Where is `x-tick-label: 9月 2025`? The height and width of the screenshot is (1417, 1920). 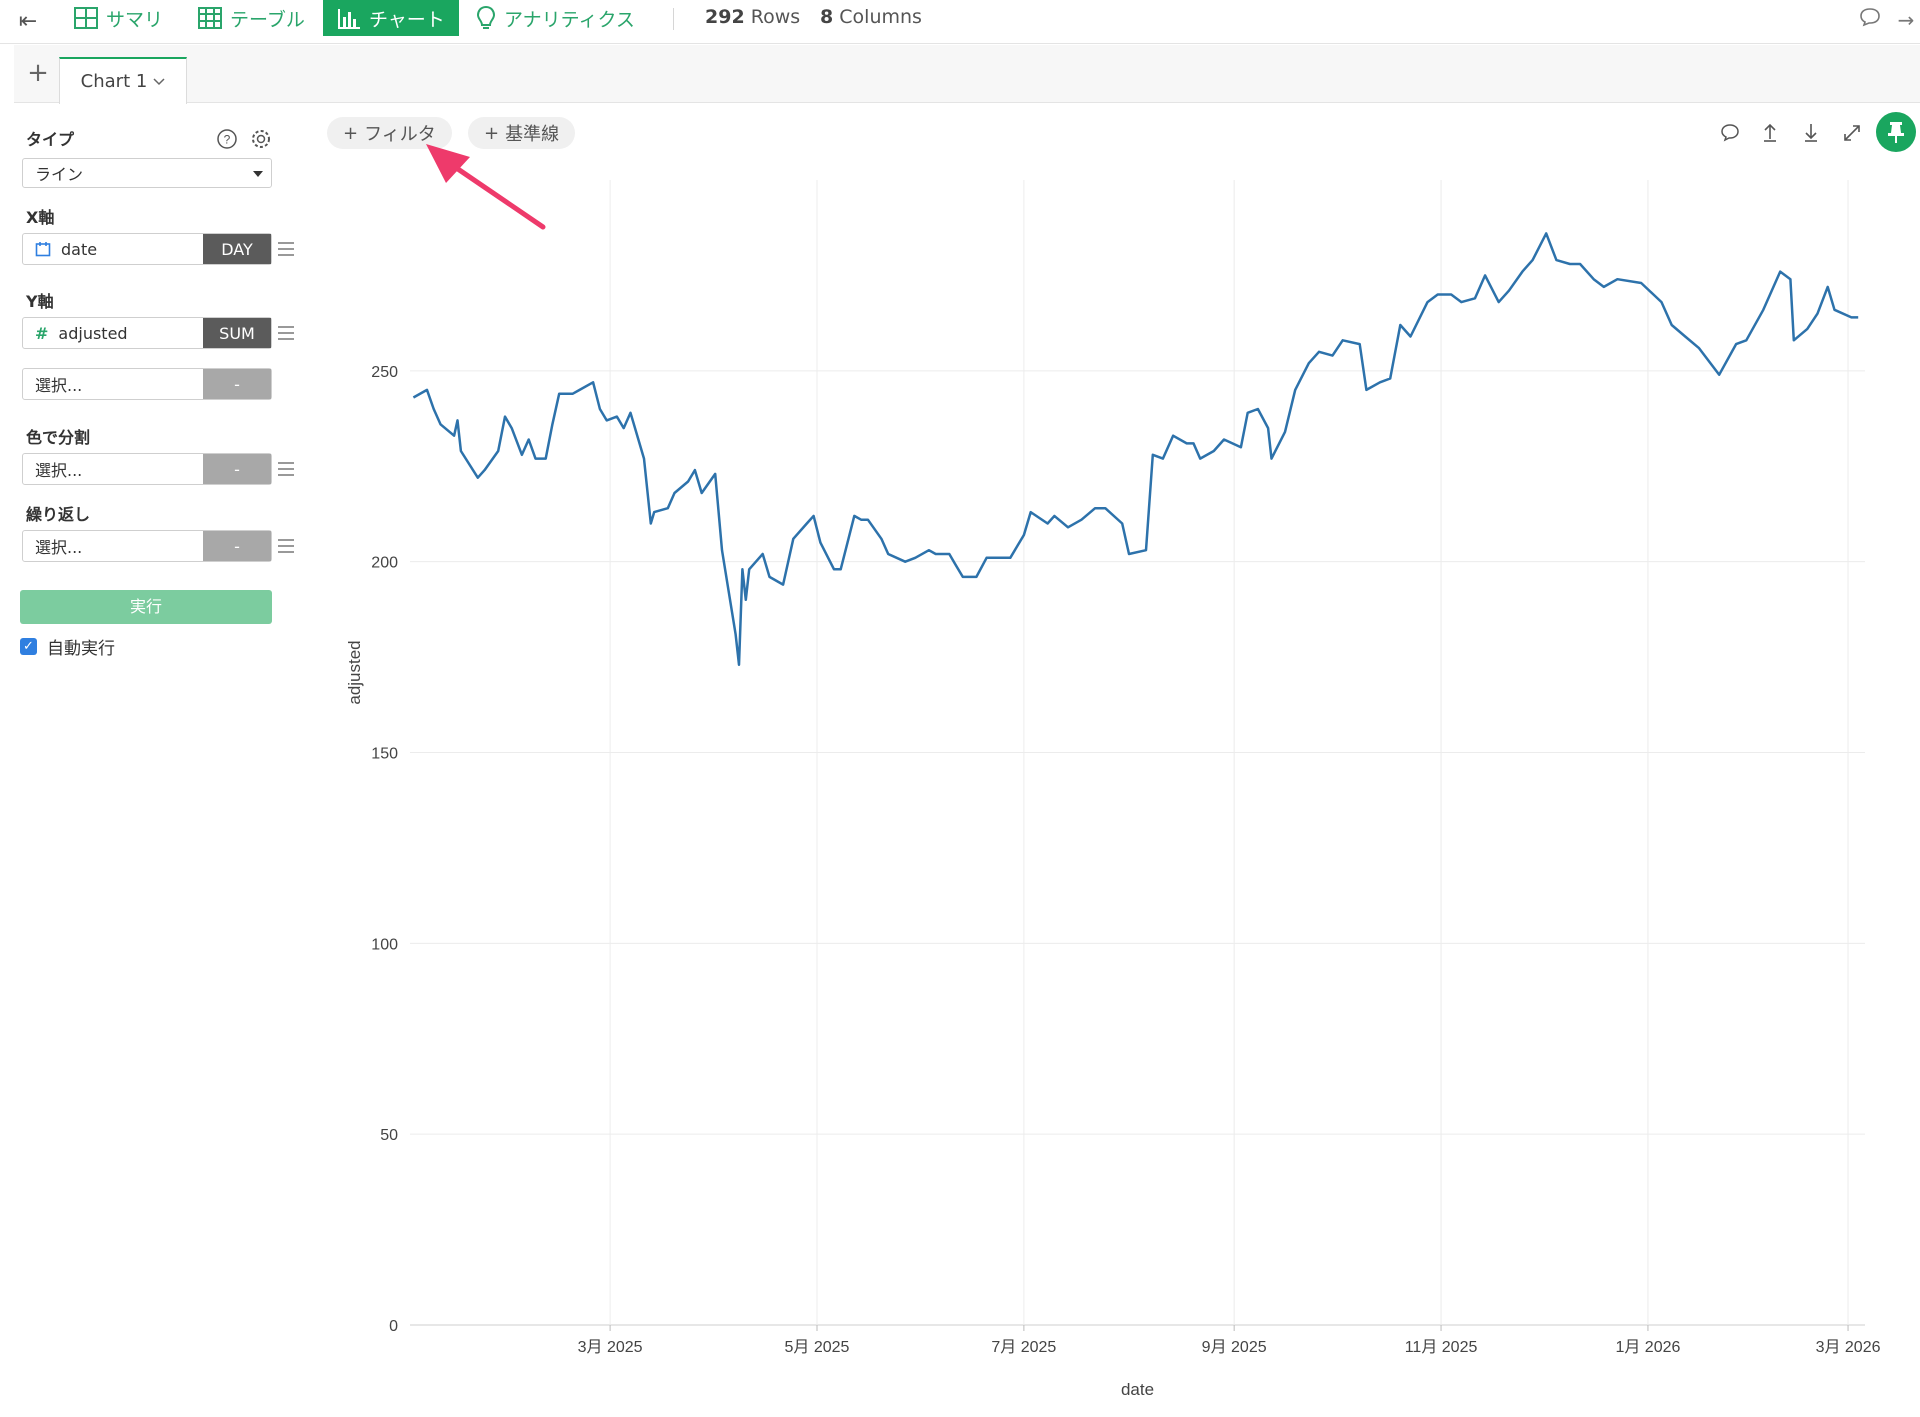 x-tick-label: 9月 2025 is located at coordinates (1234, 1347).